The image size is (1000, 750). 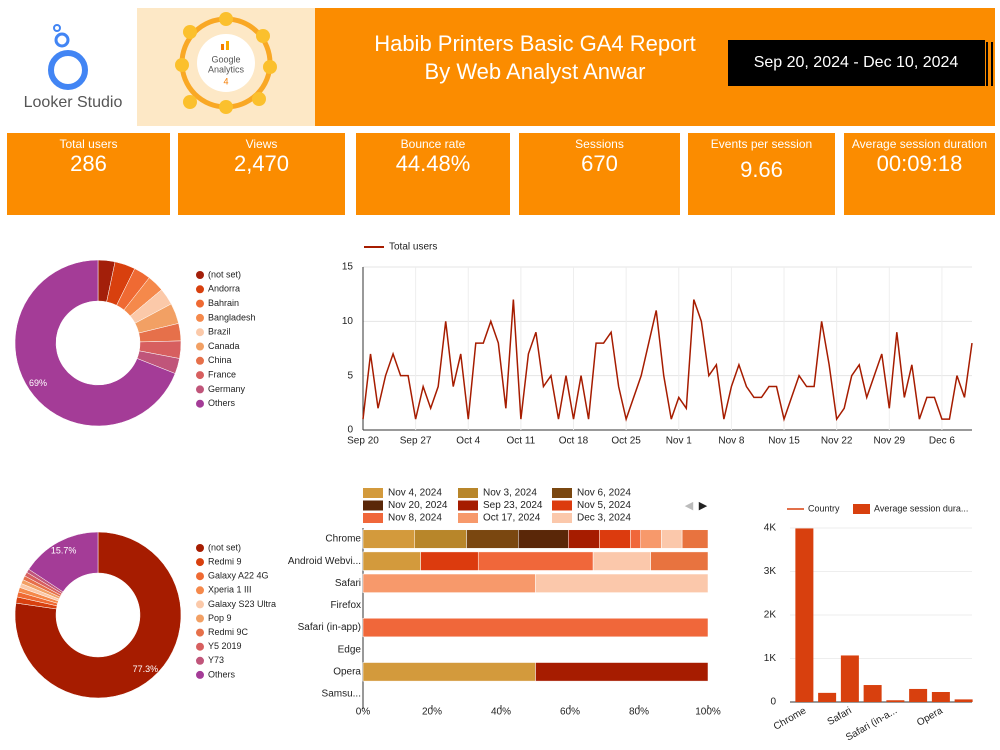 I want to click on donut-slice, so click(x=98, y=615).